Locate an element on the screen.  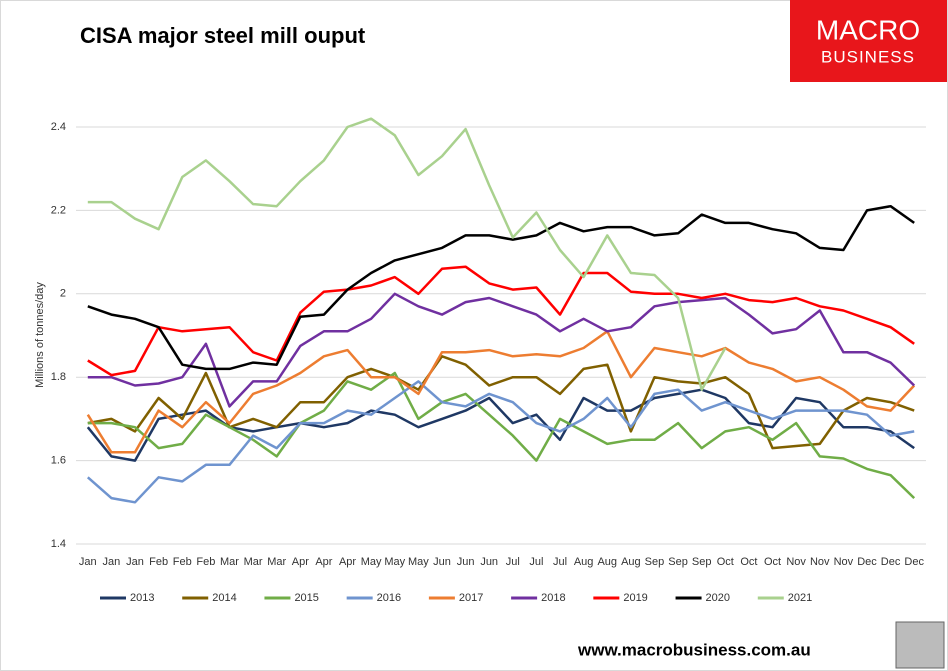
y-tick-label: 1.4 is located at coordinates (58, 544).